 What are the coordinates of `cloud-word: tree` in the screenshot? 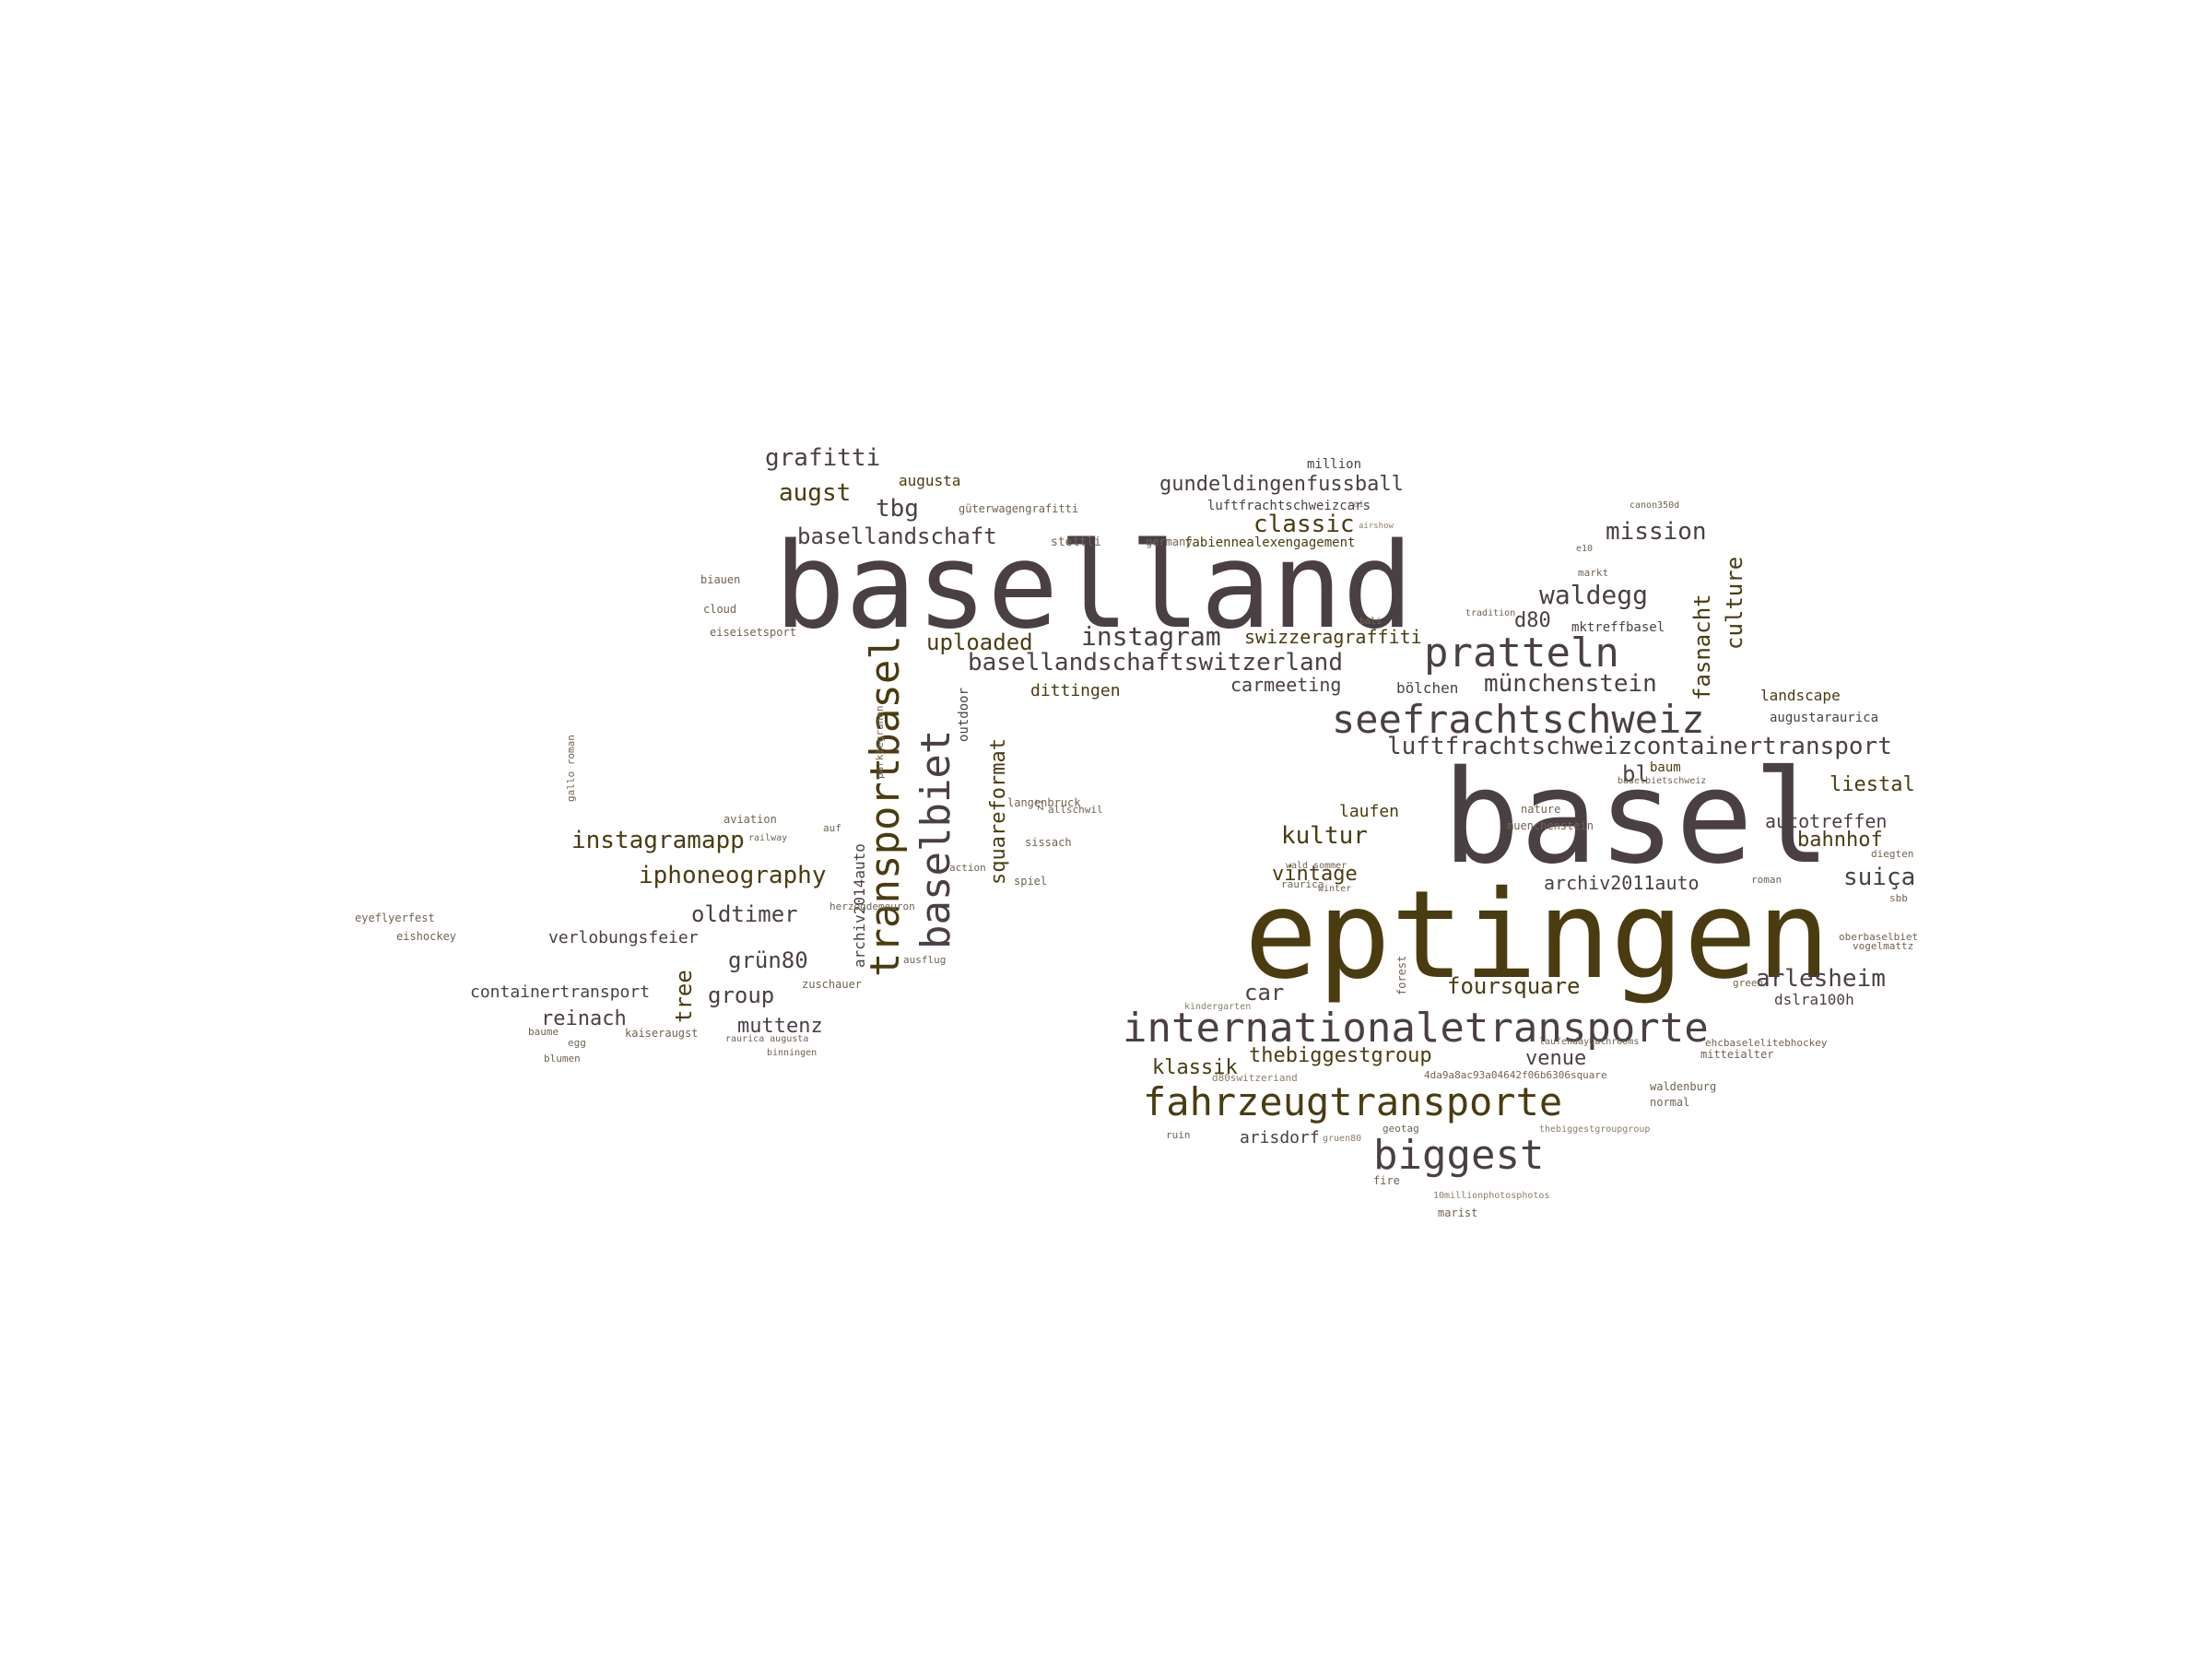 It's located at (684, 996).